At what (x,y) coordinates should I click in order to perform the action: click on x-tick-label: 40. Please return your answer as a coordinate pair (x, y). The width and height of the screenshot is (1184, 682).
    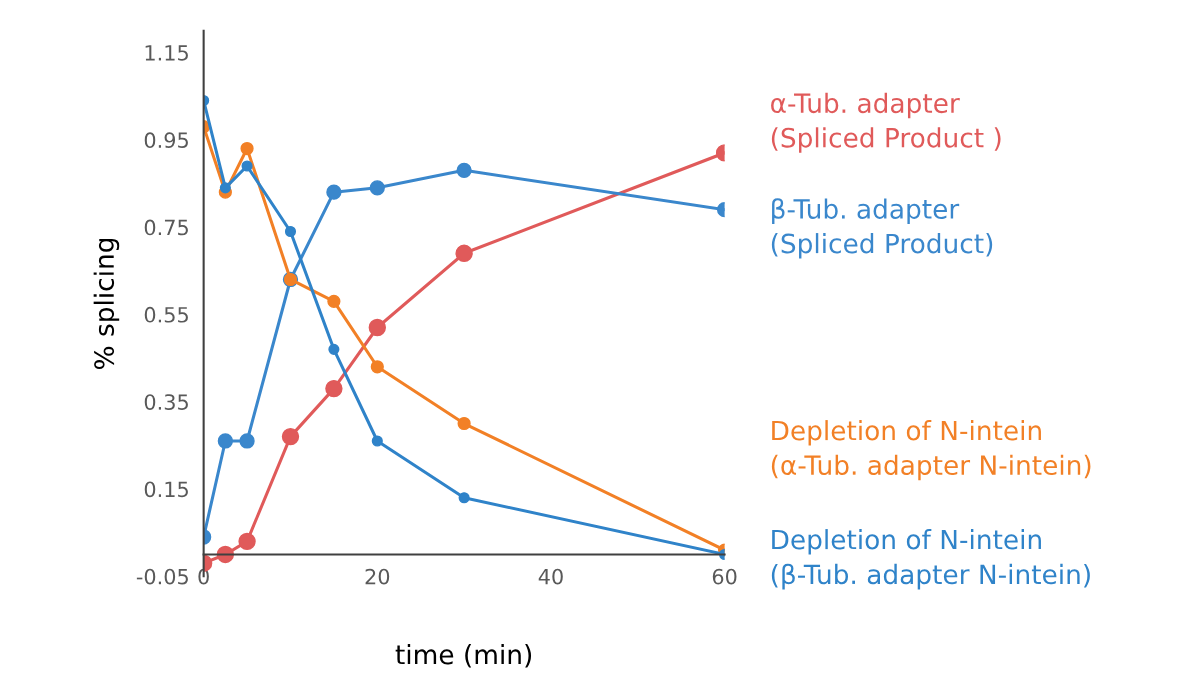
    Looking at the image, I should click on (550, 576).